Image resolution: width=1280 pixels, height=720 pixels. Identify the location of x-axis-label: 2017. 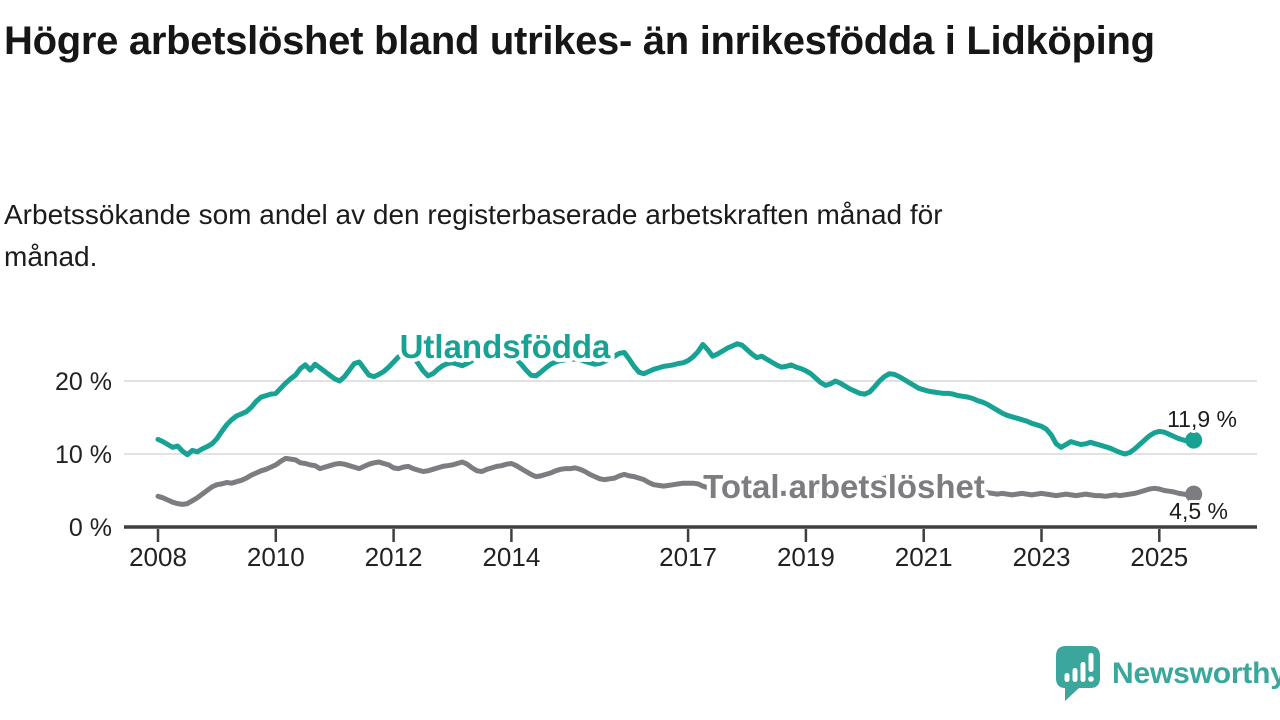
(688, 557).